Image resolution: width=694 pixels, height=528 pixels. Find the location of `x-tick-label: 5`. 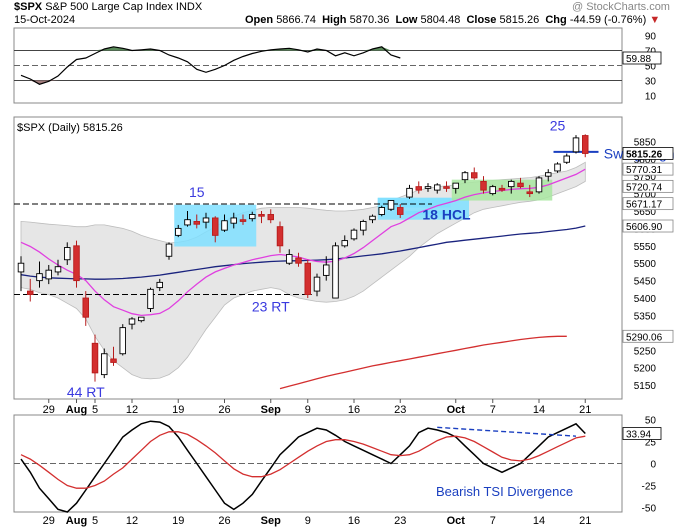

x-tick-label: 5 is located at coordinates (95, 410).